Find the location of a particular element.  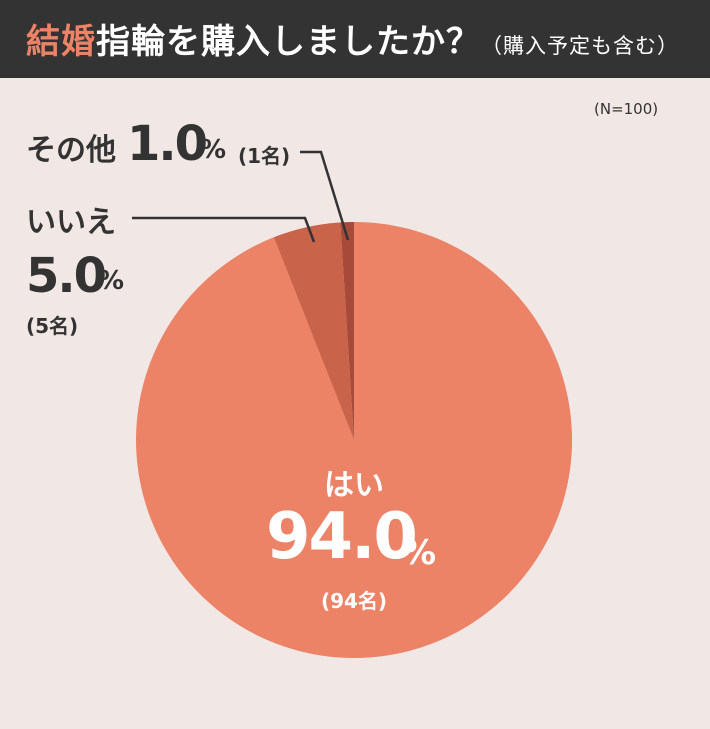

label-yes-pct: 94.0 is located at coordinates (342, 537).